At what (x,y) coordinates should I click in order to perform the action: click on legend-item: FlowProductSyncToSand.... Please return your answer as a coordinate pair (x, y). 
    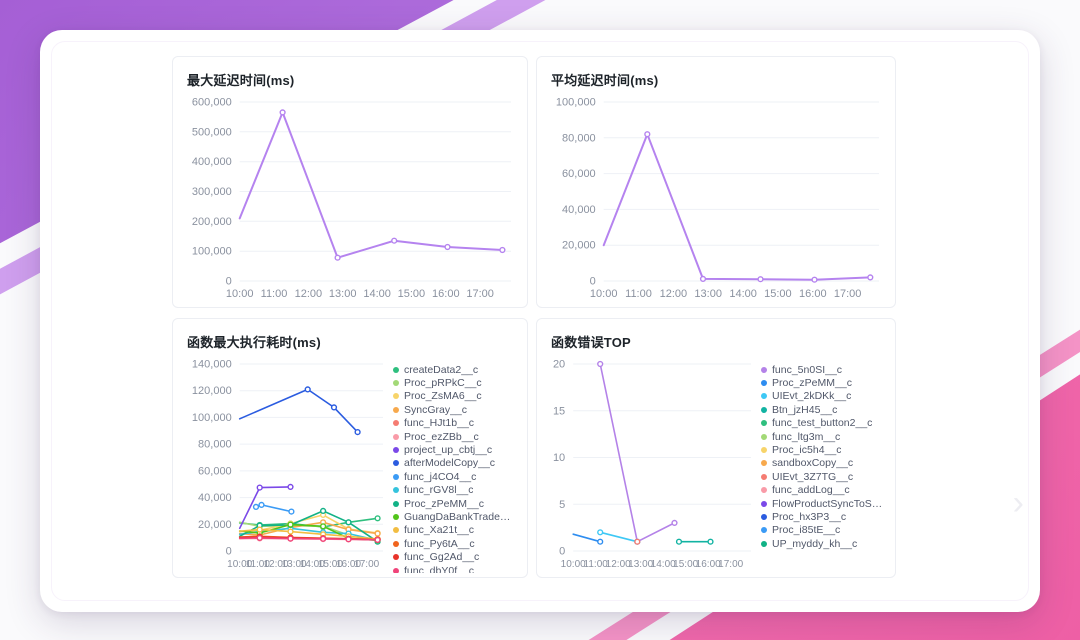
    Looking at the image, I should click on (824, 503).